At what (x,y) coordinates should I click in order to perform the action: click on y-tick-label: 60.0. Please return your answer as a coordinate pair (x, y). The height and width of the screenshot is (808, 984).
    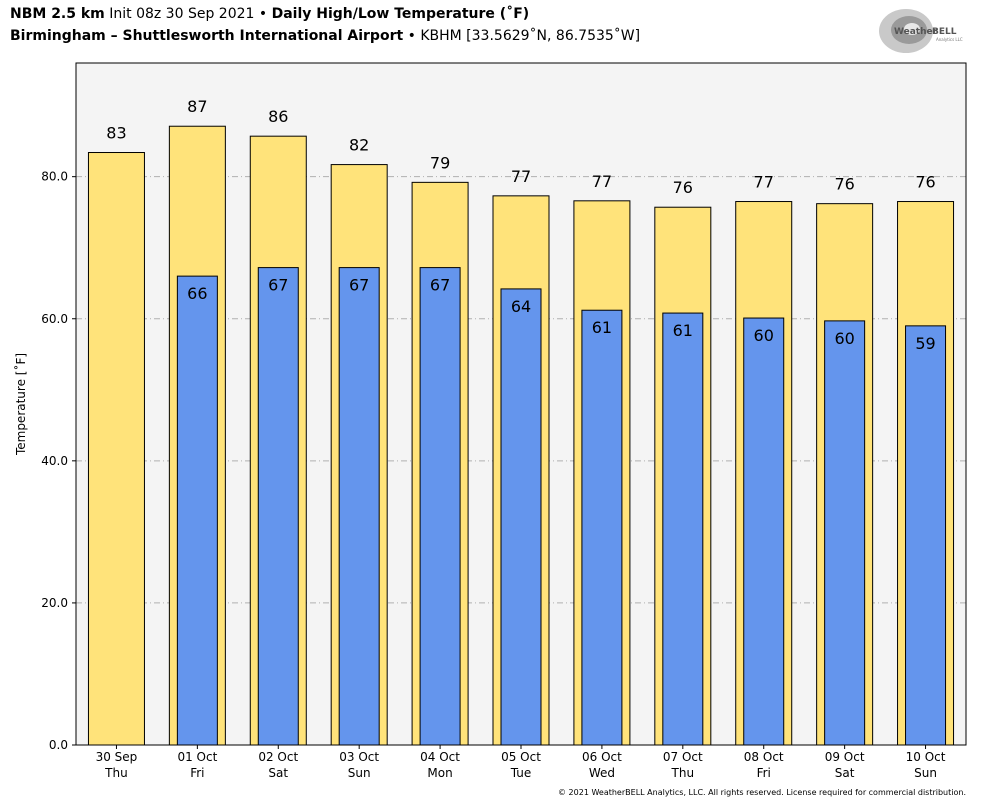
    Looking at the image, I should click on (54, 319).